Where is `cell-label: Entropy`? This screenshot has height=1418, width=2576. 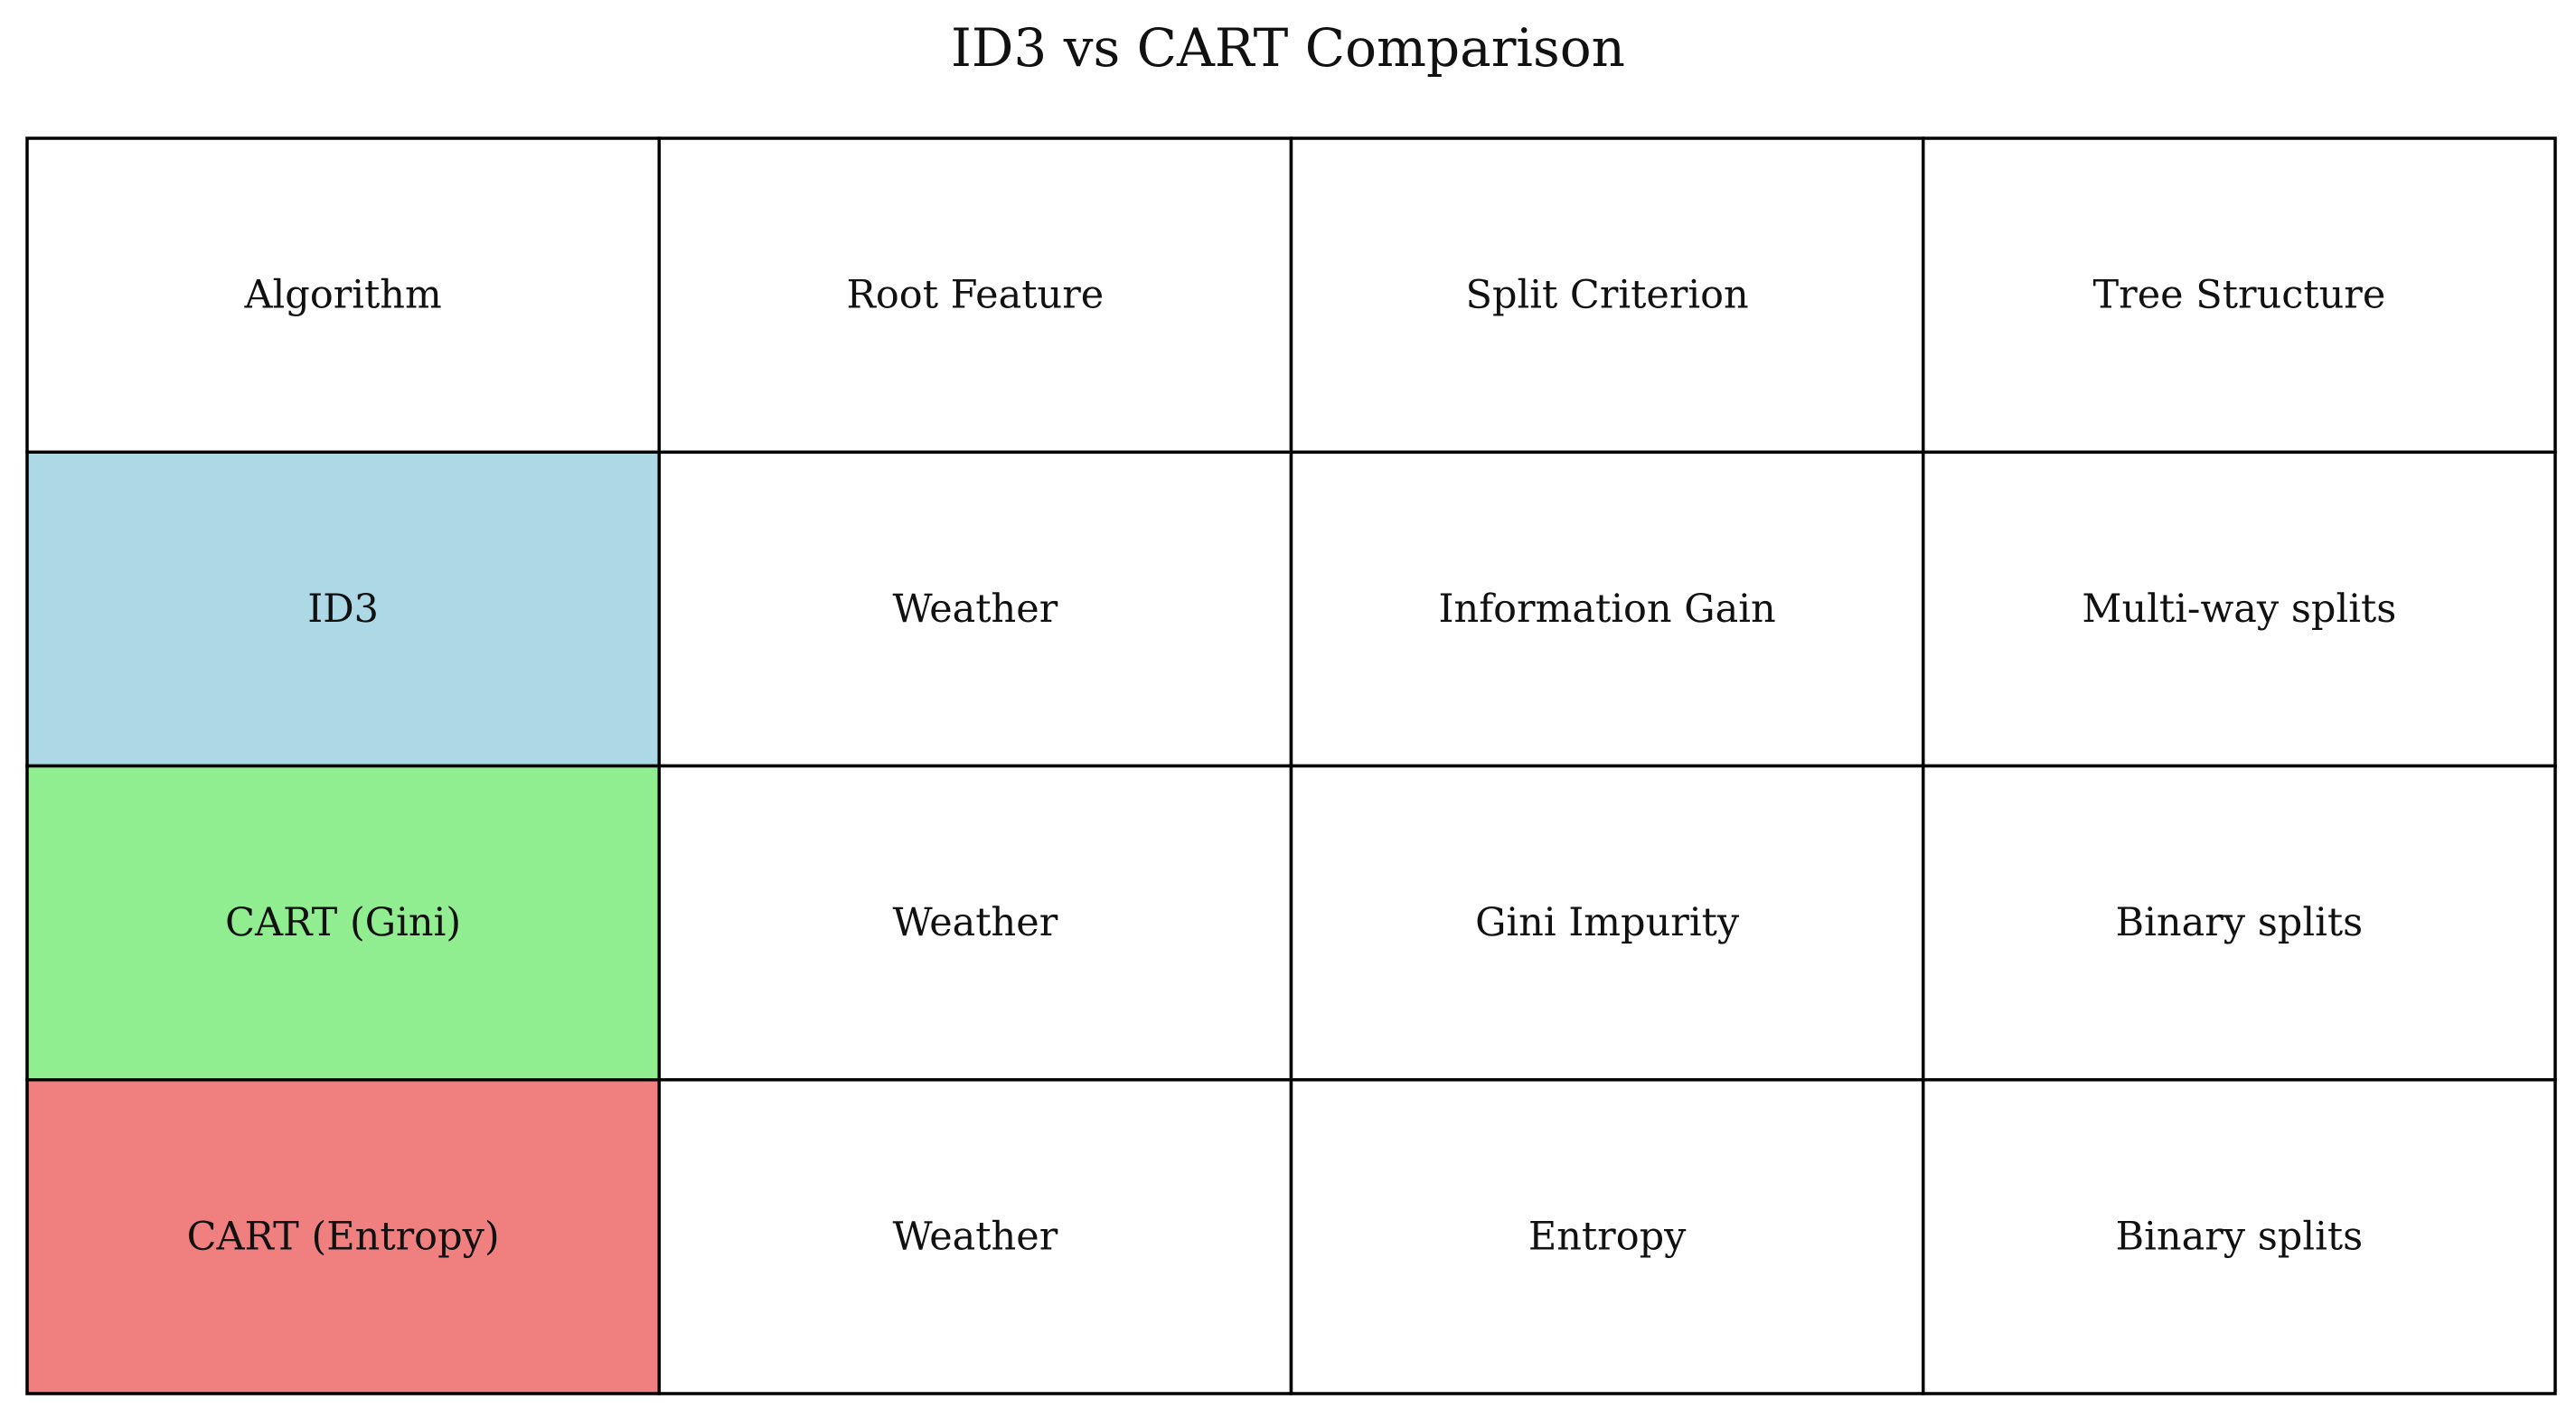 cell-label: Entropy is located at coordinates (1607, 1236).